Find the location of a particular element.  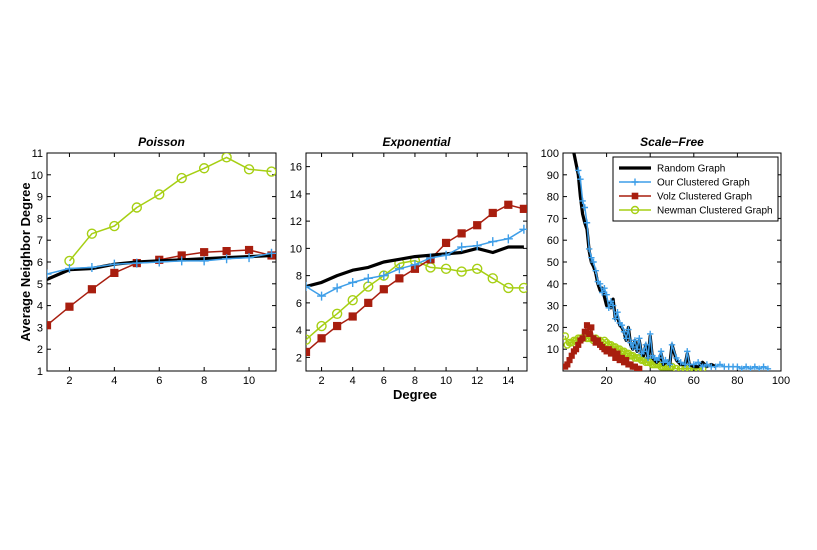

y-tick-label: 7 is located at coordinates (40, 241).